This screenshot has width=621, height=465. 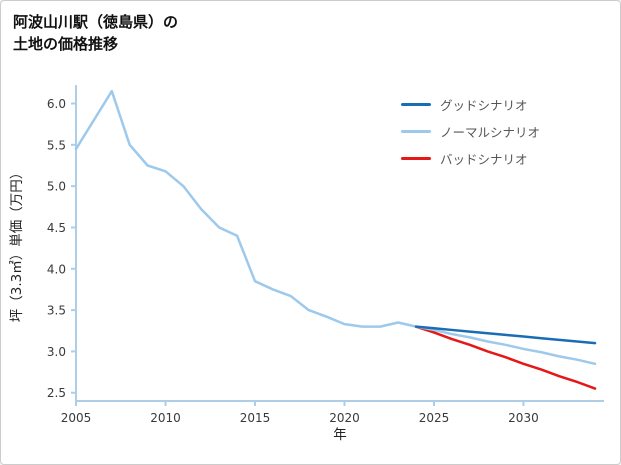 I want to click on legend-item-bad: バッドシナリオ, so click(x=470, y=158).